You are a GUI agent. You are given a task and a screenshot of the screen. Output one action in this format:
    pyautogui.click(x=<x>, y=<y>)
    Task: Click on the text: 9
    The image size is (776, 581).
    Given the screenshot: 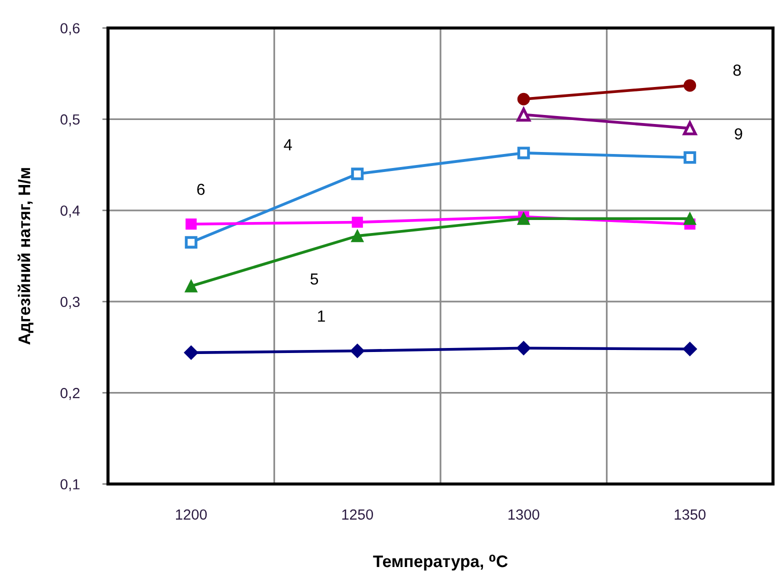 What is the action you would take?
    pyautogui.click(x=738, y=134)
    